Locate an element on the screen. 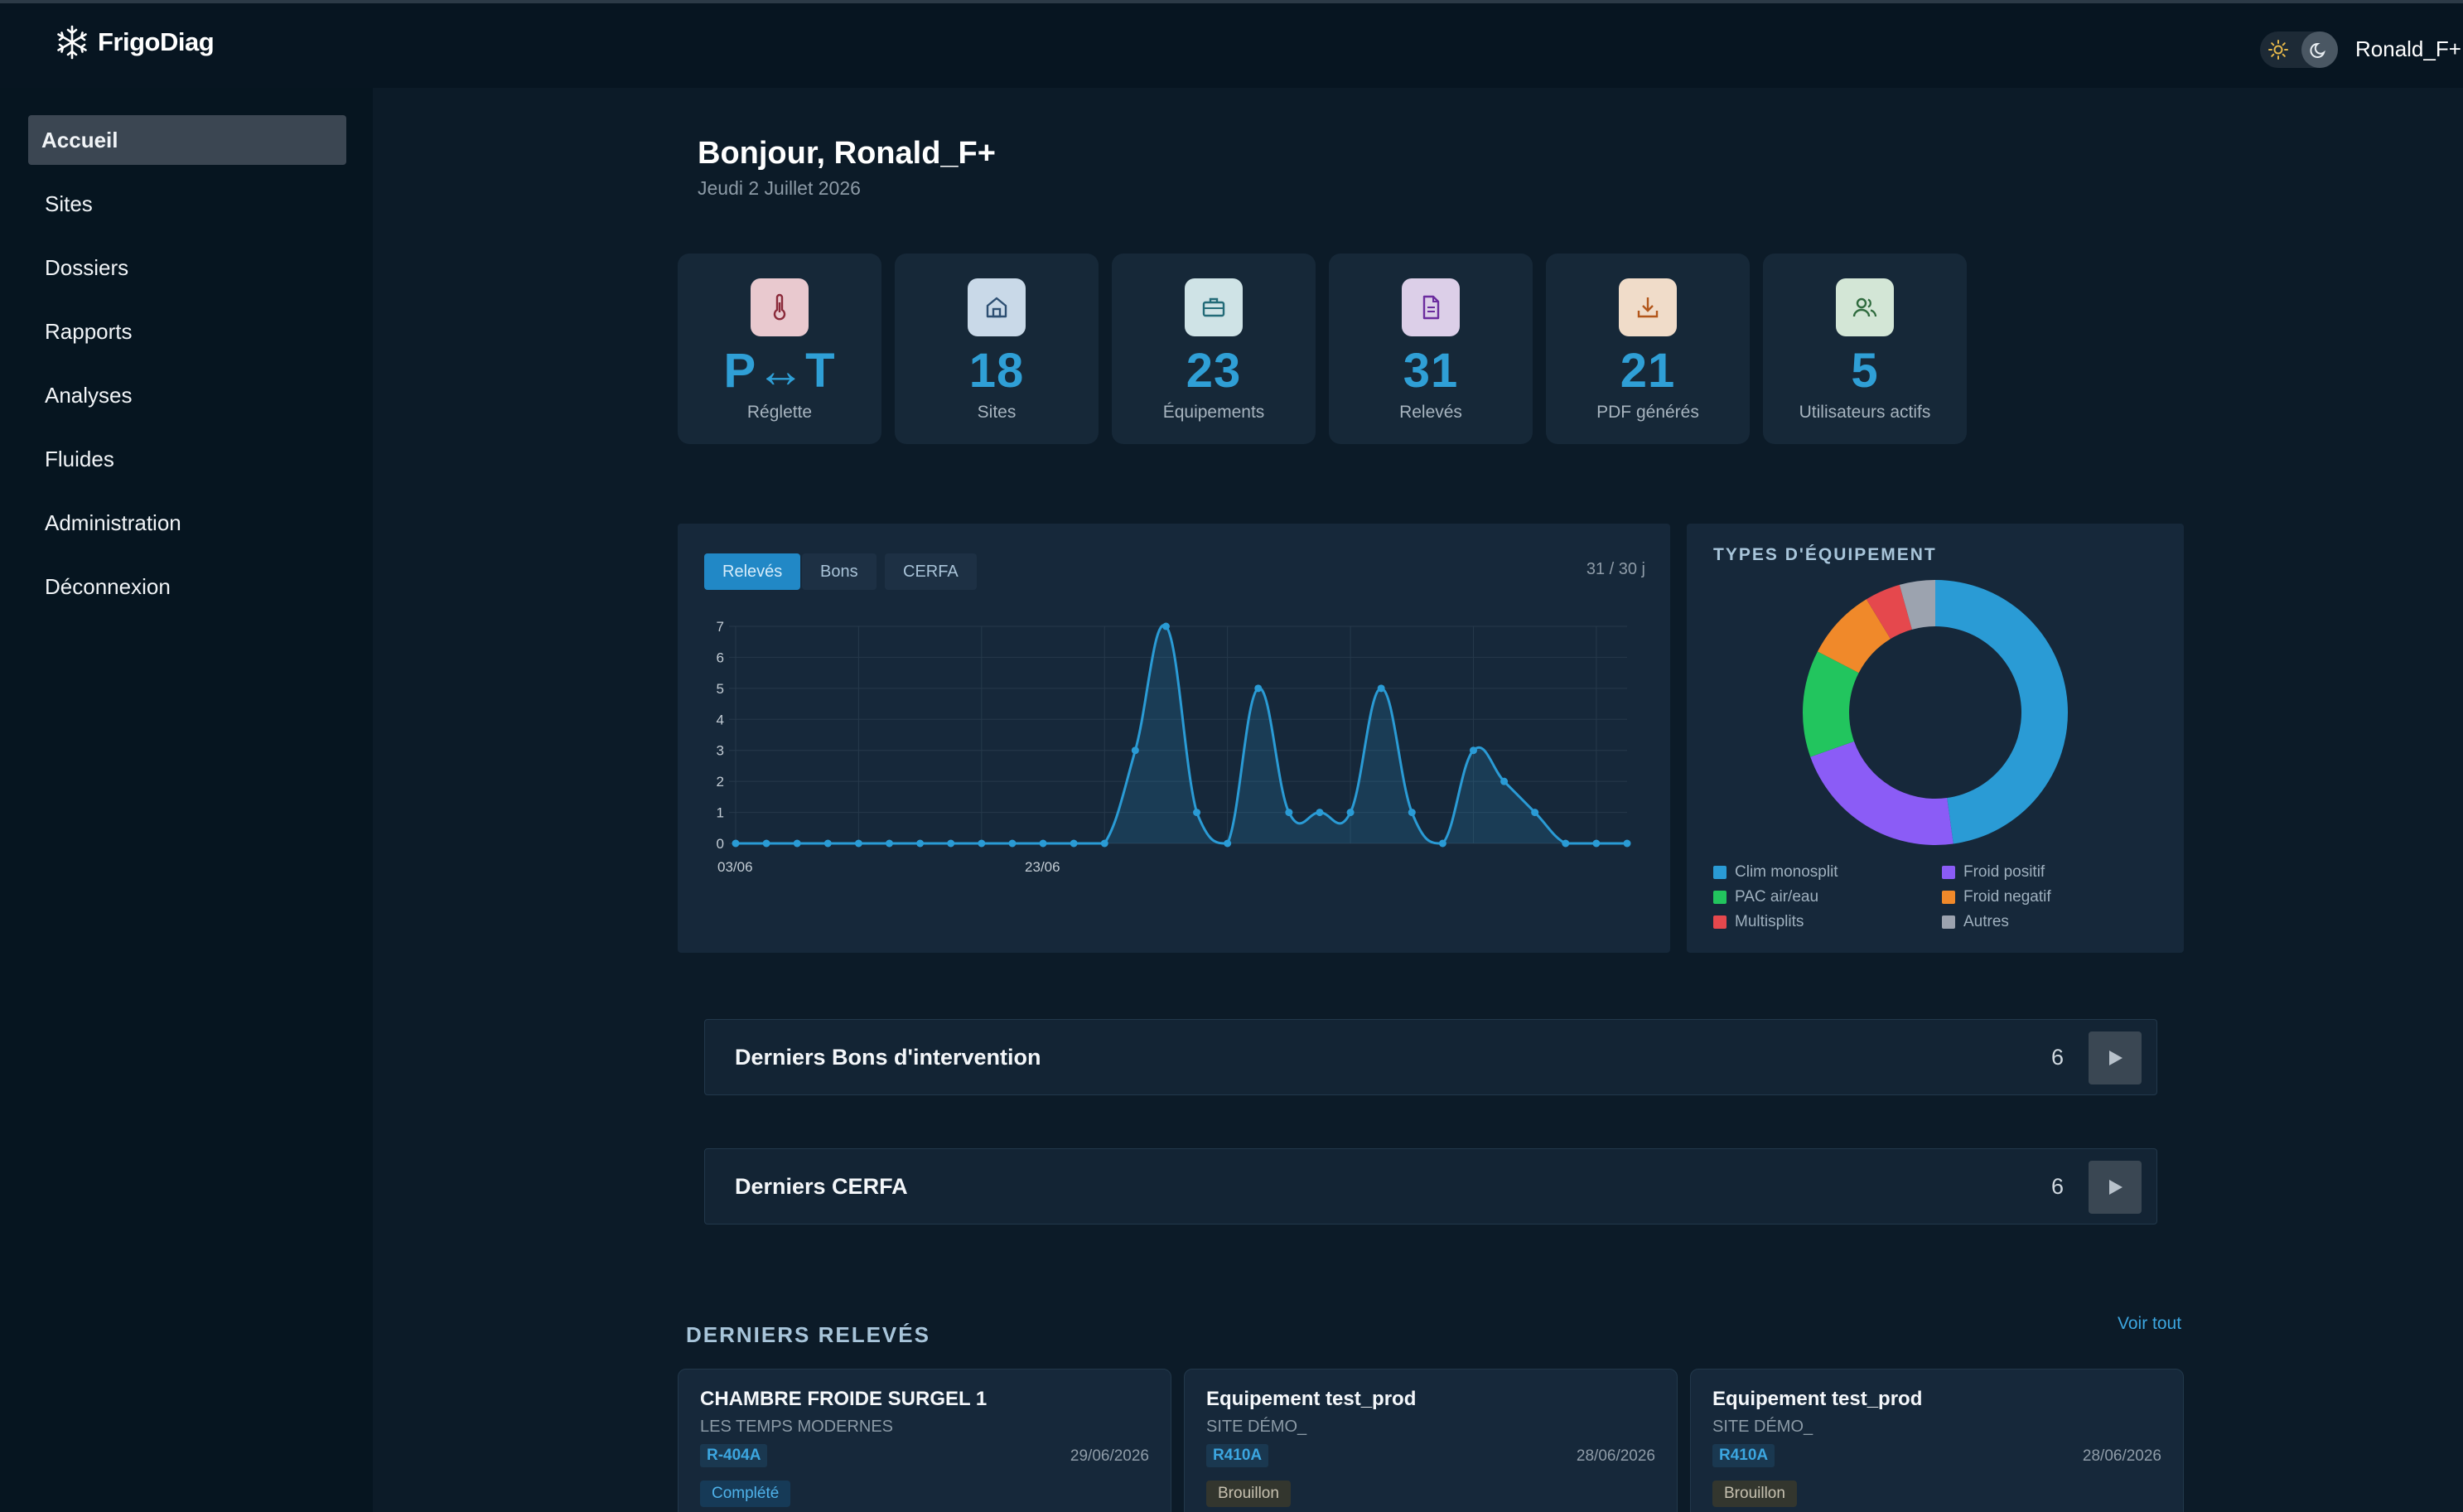  app-logo: FrigoDiag is located at coordinates (134, 42).